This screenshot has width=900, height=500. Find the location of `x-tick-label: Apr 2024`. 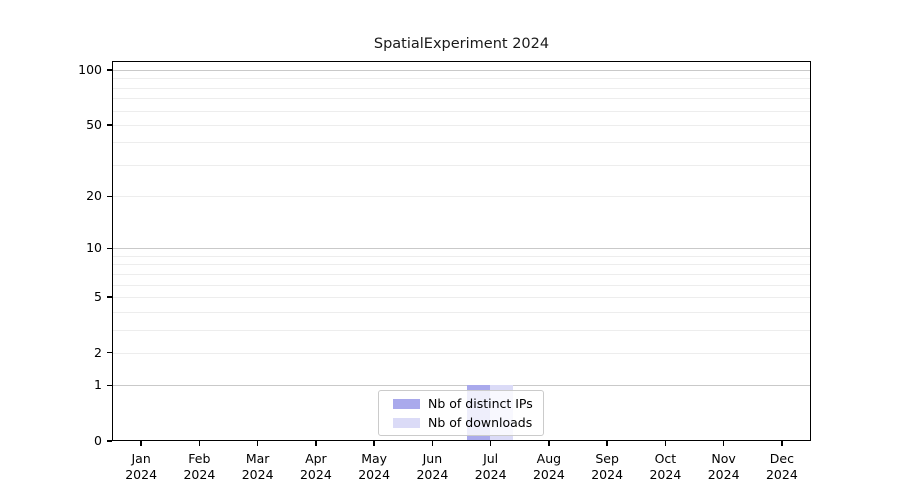

x-tick-label: Apr 2024 is located at coordinates (315, 466).